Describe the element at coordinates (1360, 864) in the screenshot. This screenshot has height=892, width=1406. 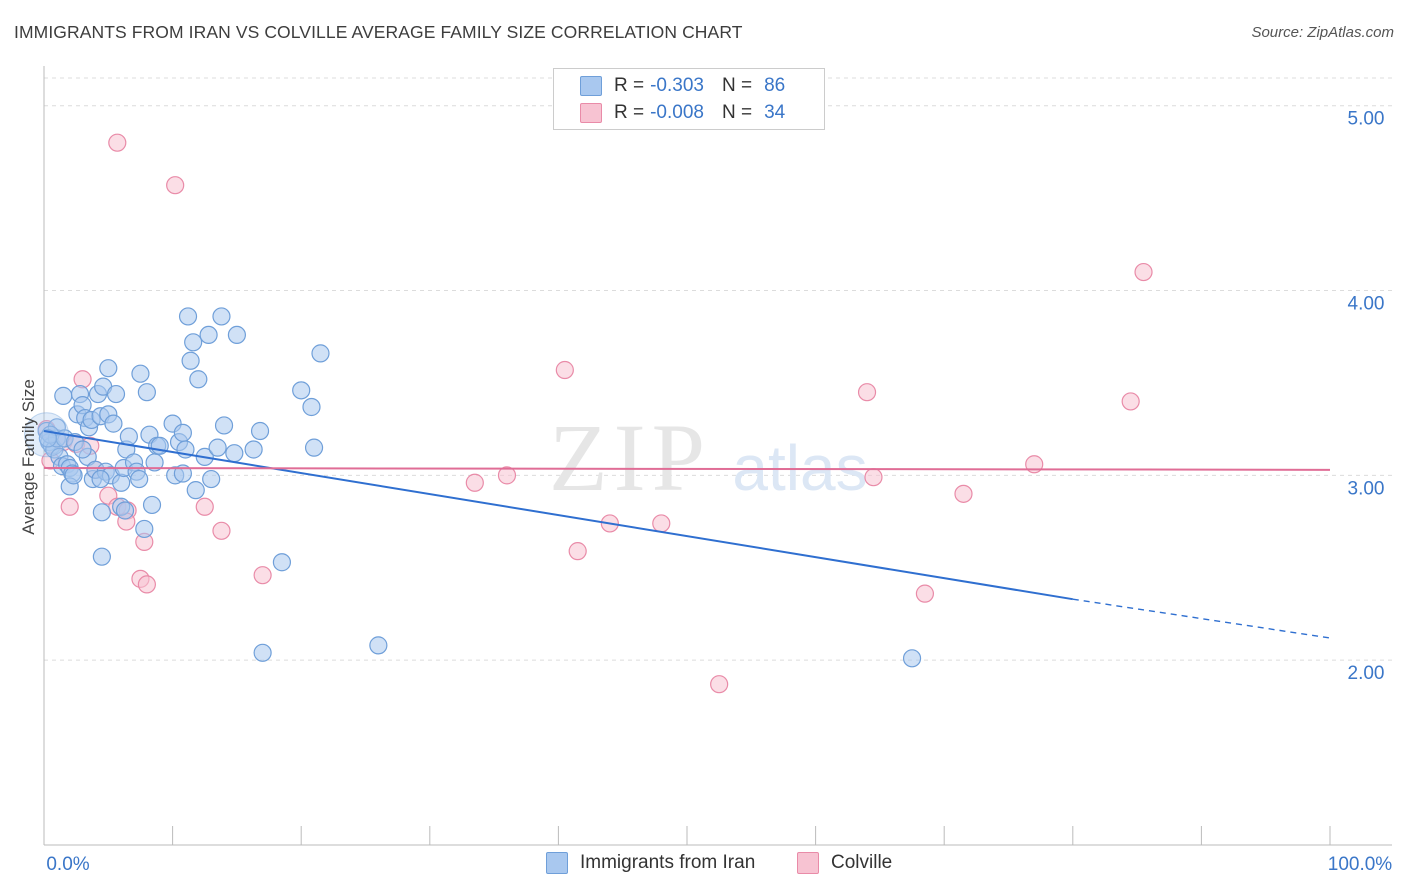
I see `x-tick-label-max: 100.0%` at that location.